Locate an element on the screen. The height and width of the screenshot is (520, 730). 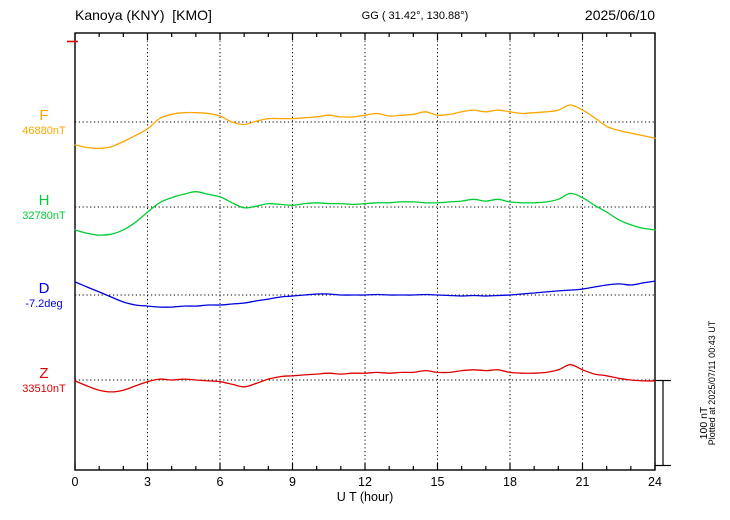
x-tick-label-9: 9 is located at coordinates (292, 482).